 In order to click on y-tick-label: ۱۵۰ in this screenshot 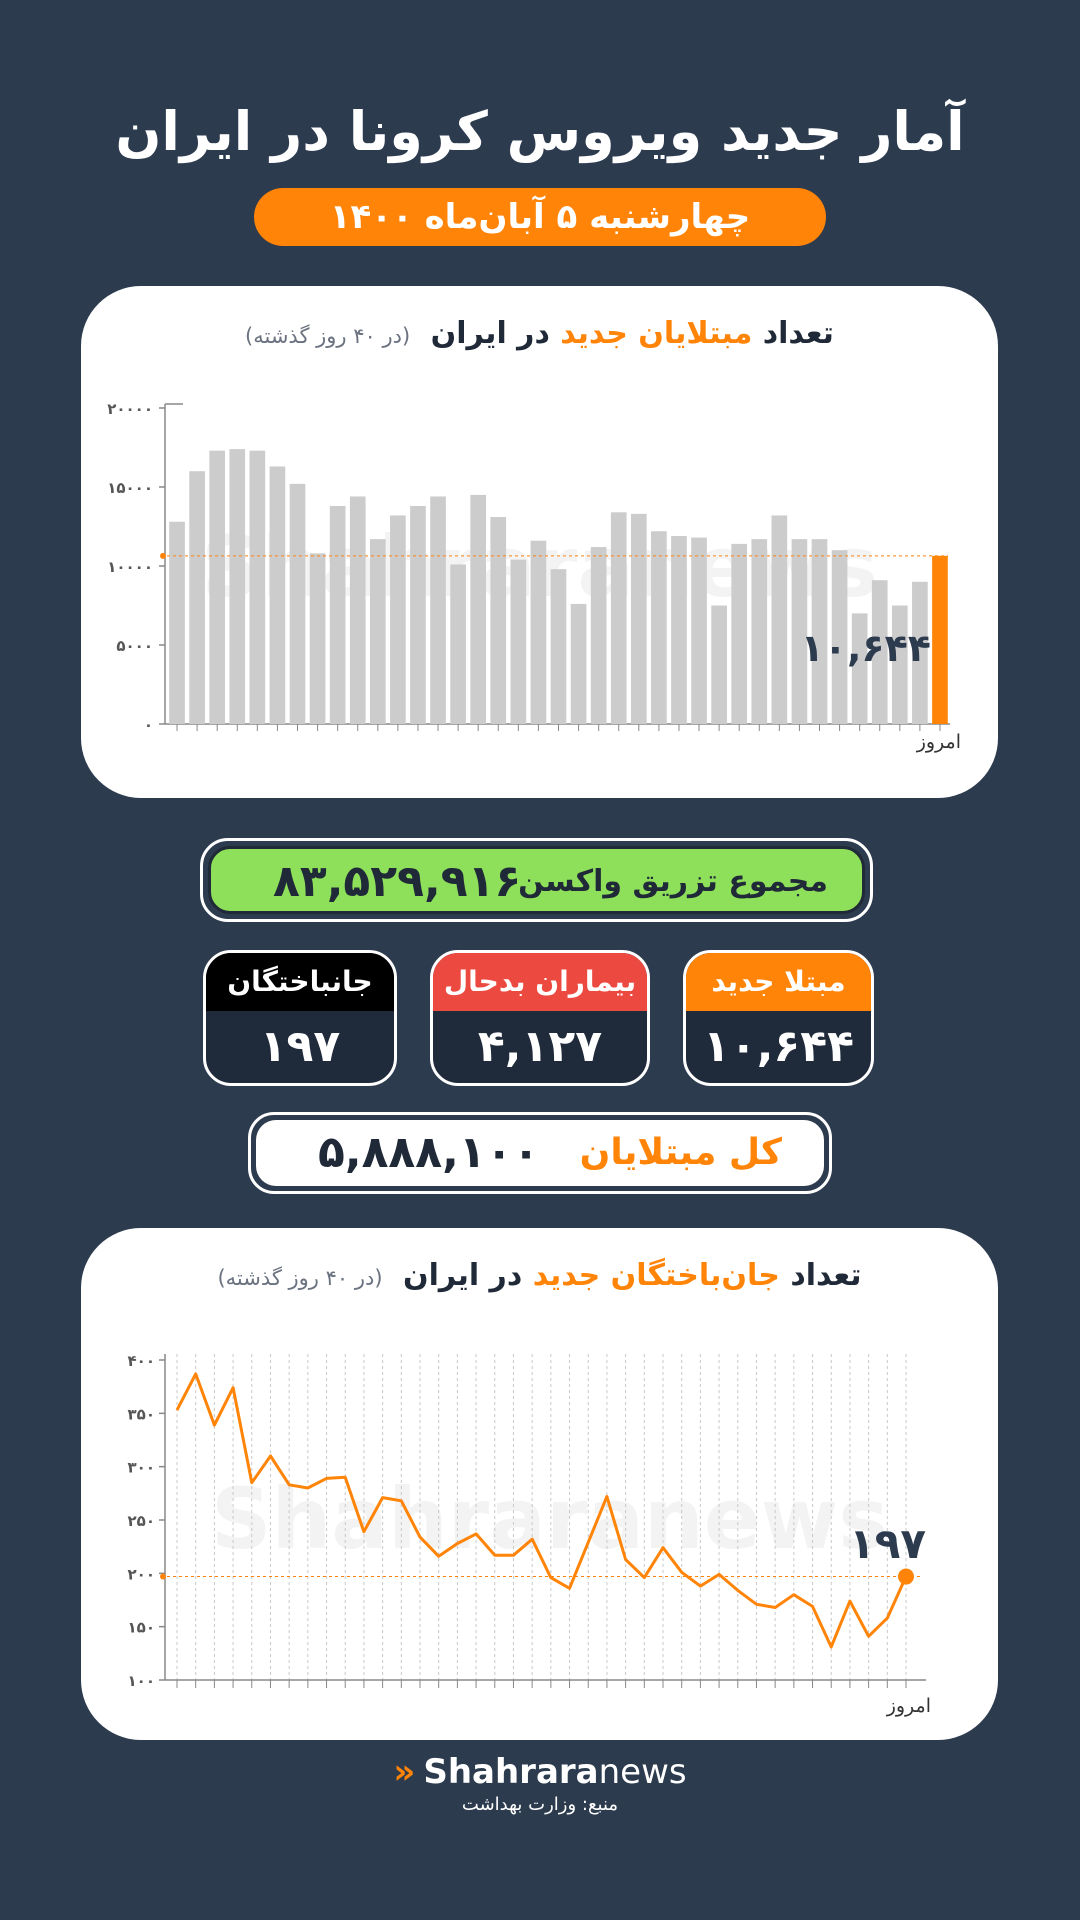, I will do `click(141, 1628)`.